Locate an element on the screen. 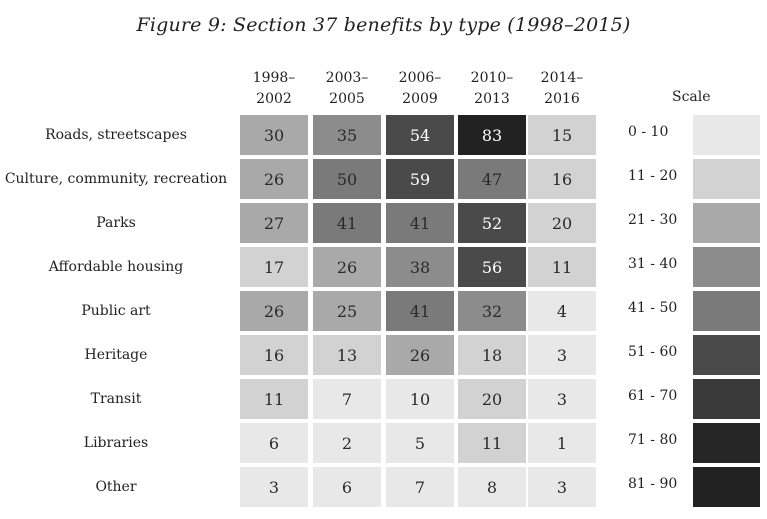 Image resolution: width=767 pixels, height=519 pixels. column-header-line1: 2003– is located at coordinates (347, 78).